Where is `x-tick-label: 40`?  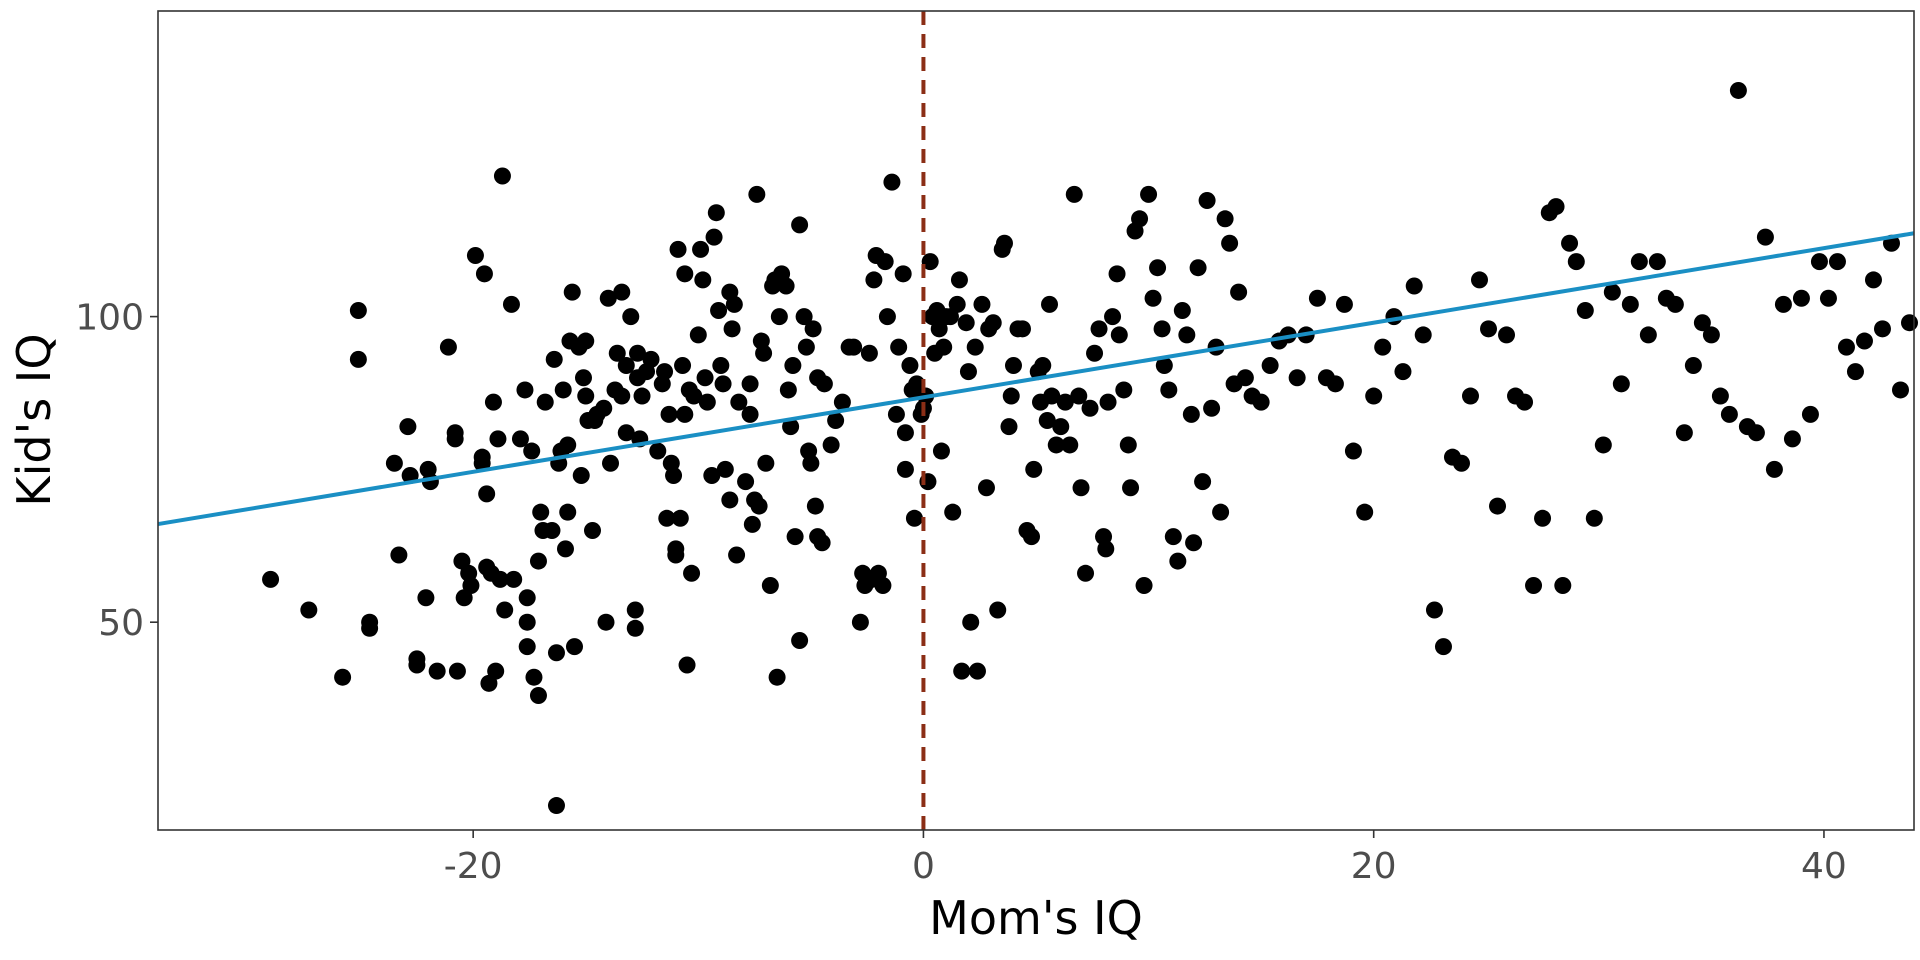 x-tick-label: 40 is located at coordinates (1824, 866).